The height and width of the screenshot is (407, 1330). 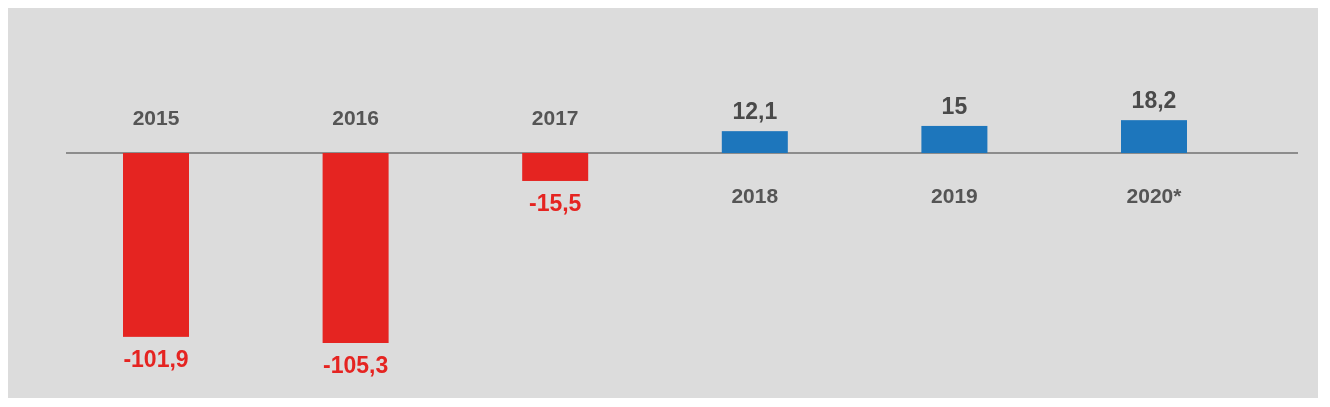 What do you see at coordinates (1154, 195) in the screenshot?
I see `x-tick-label: 2020*` at bounding box center [1154, 195].